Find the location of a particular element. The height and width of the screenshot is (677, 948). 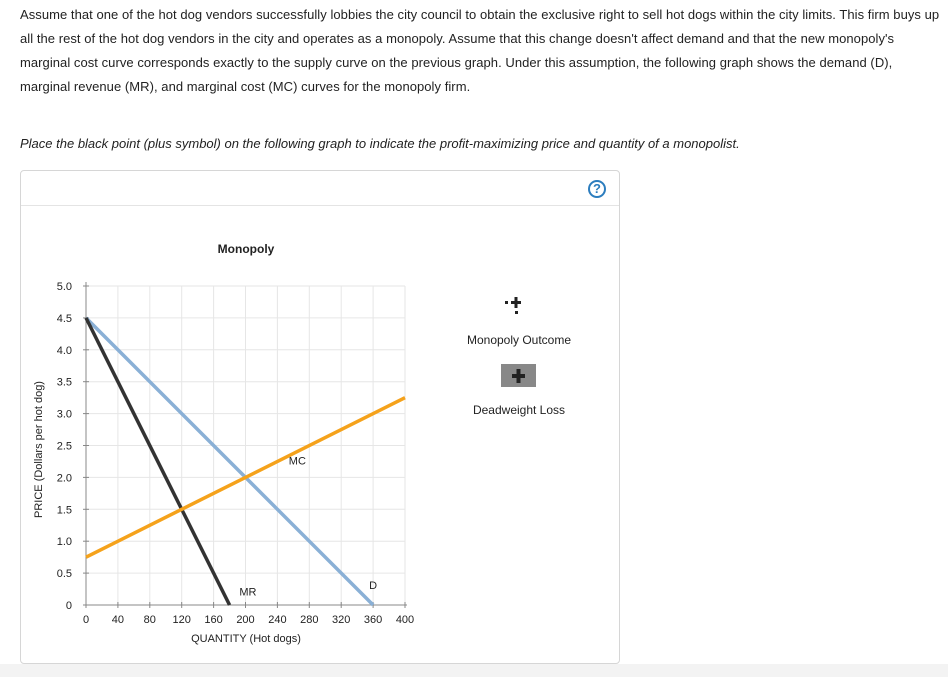

plus-box-v is located at coordinates (518, 376).